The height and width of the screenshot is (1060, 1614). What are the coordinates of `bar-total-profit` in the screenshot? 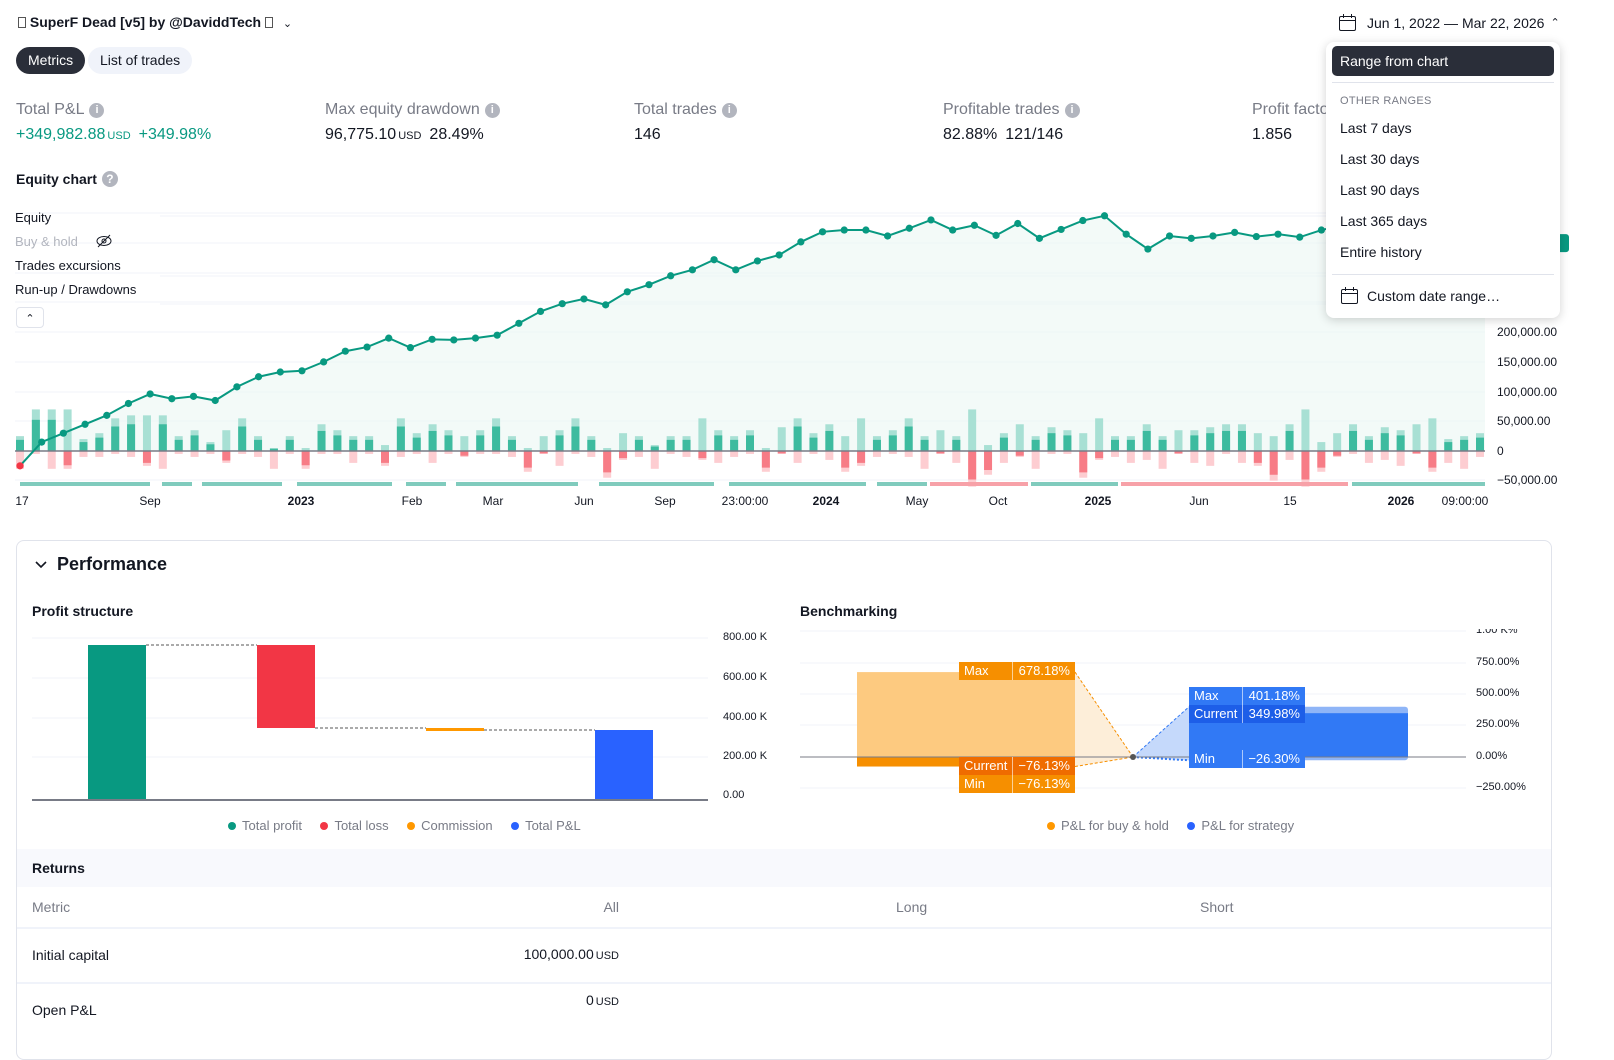 It's located at (117, 722).